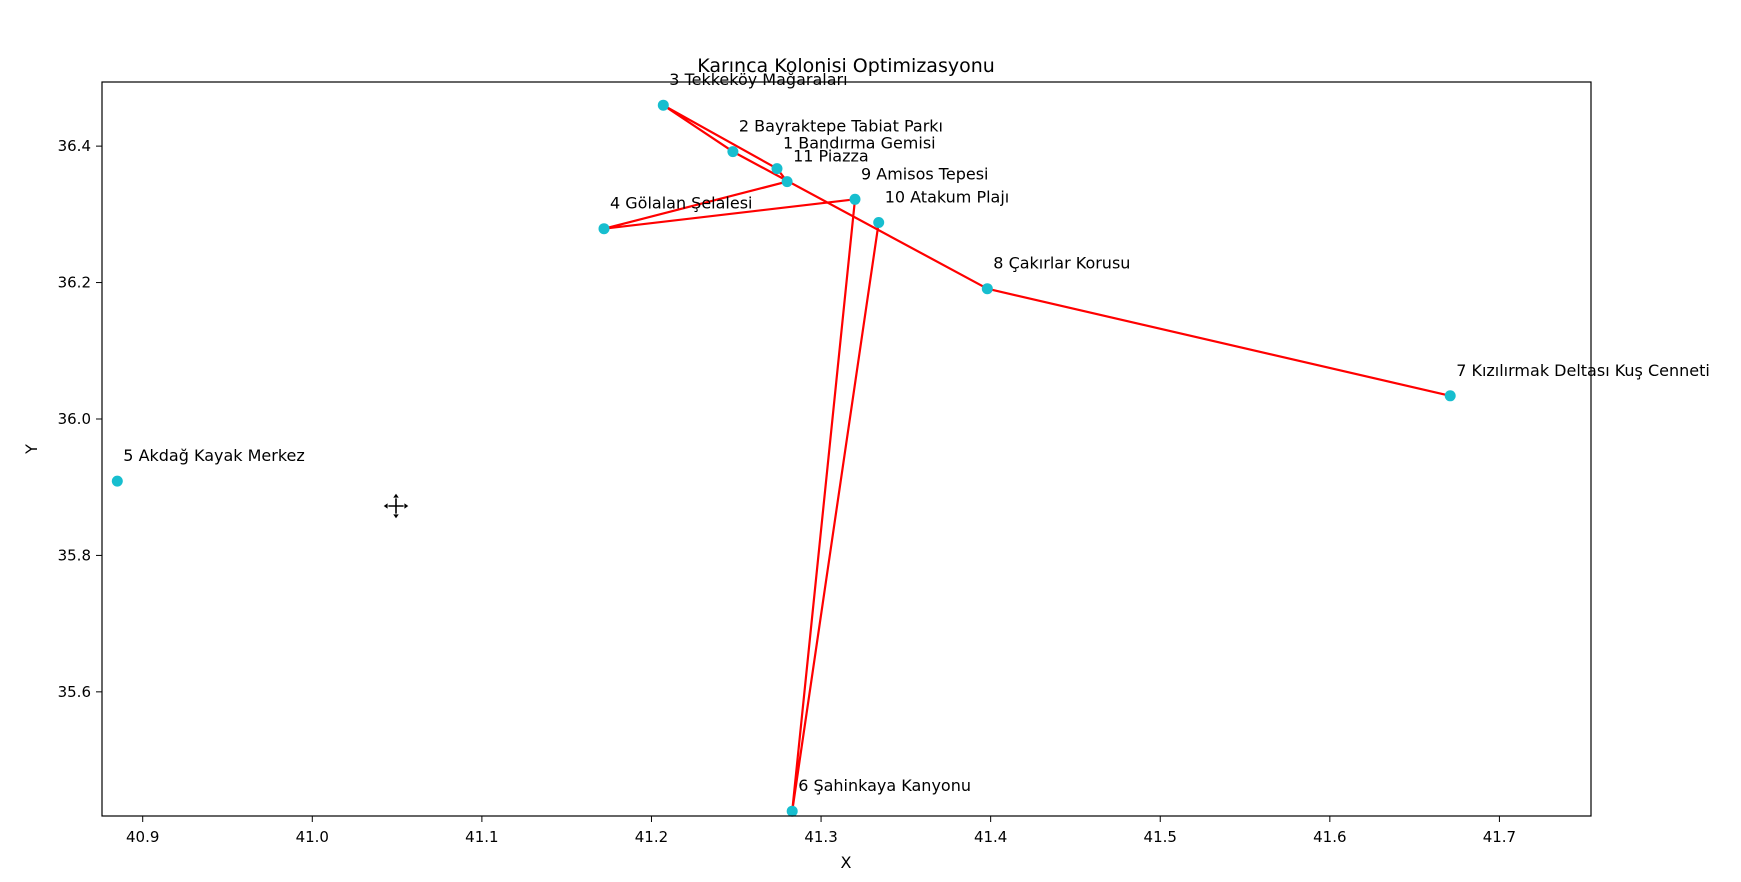 The width and height of the screenshot is (1741, 882). I want to click on x-tick-label: 41.7, so click(1499, 837).